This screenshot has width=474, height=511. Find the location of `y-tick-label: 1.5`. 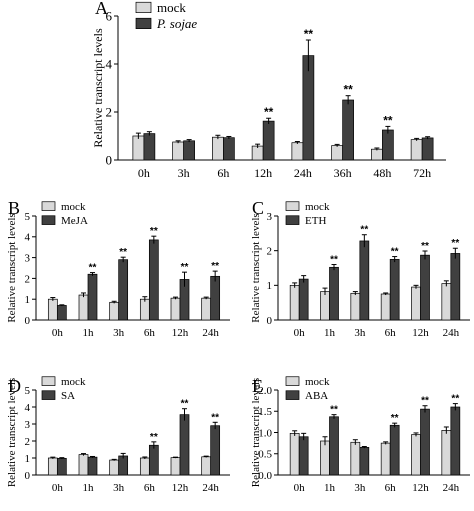

y-tick-label: 1.5 is located at coordinates (265, 412).